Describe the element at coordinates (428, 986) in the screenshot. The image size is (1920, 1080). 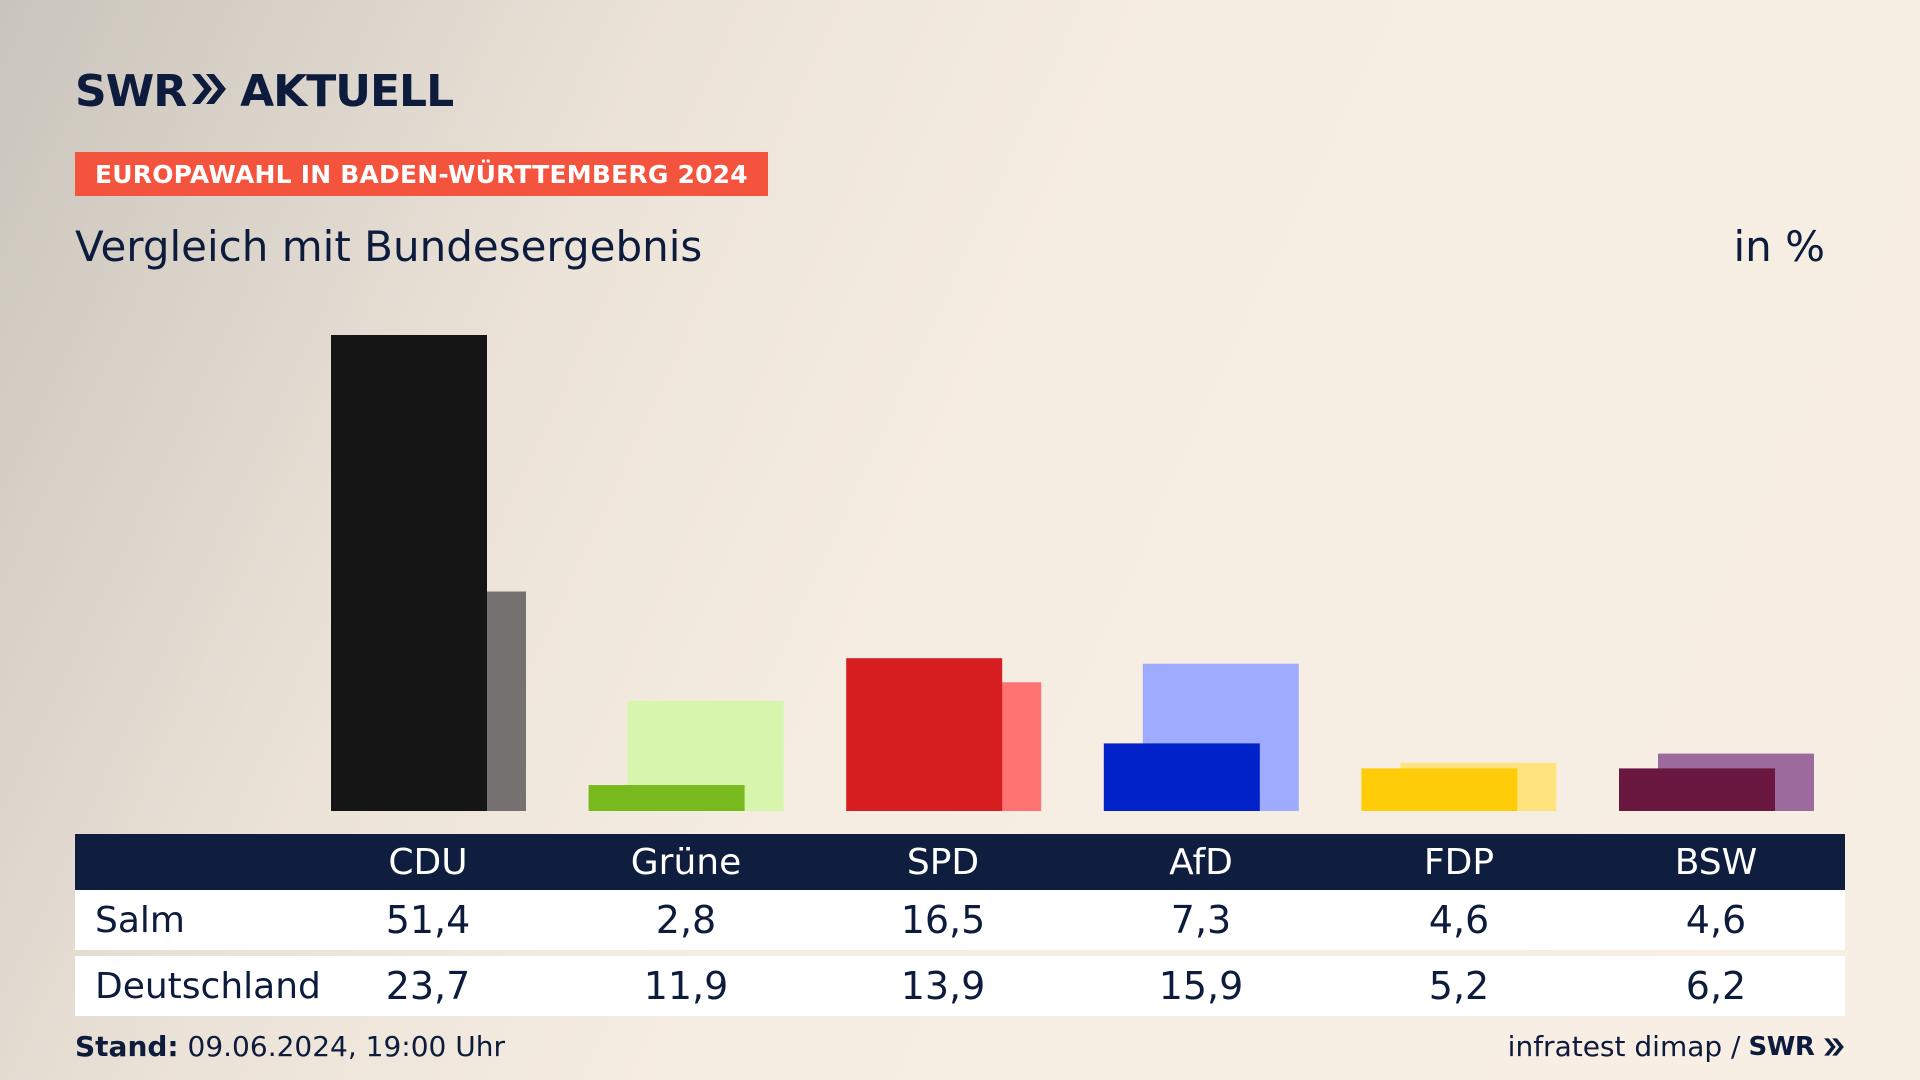
I see `table-cell: 23,7` at that location.